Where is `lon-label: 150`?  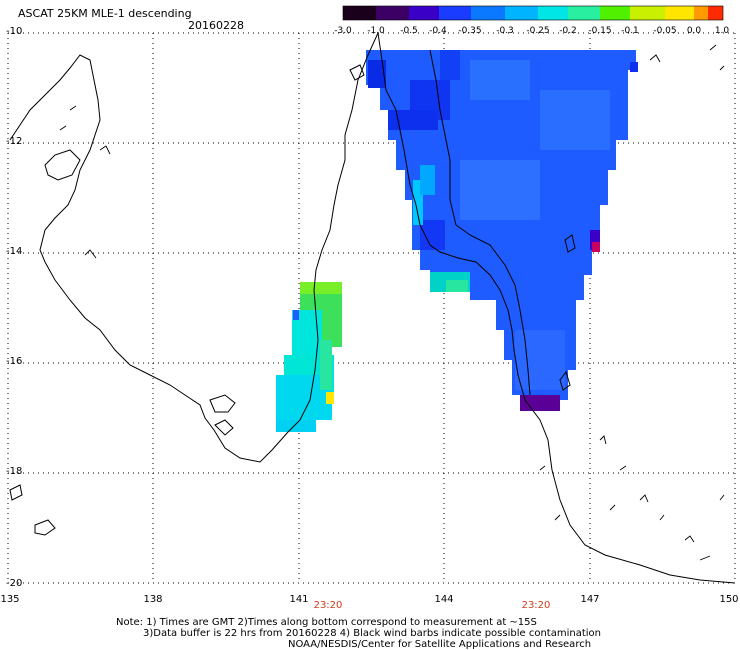 lon-label: 150 is located at coordinates (729, 599).